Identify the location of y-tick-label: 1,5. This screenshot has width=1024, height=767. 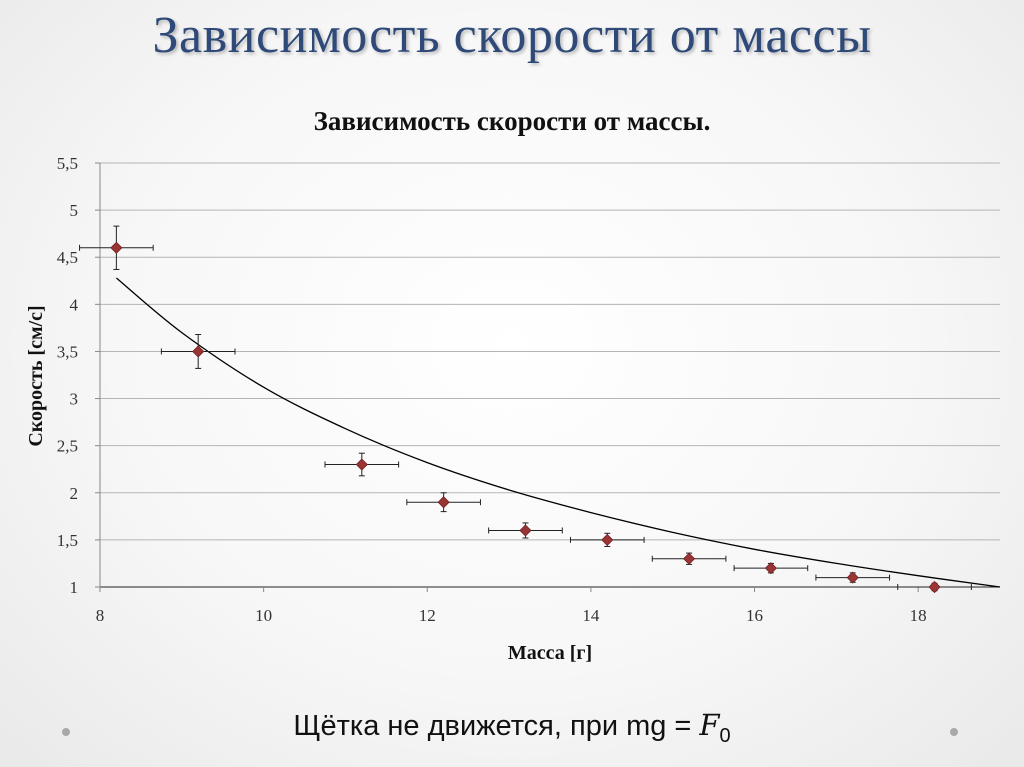
(67, 540).